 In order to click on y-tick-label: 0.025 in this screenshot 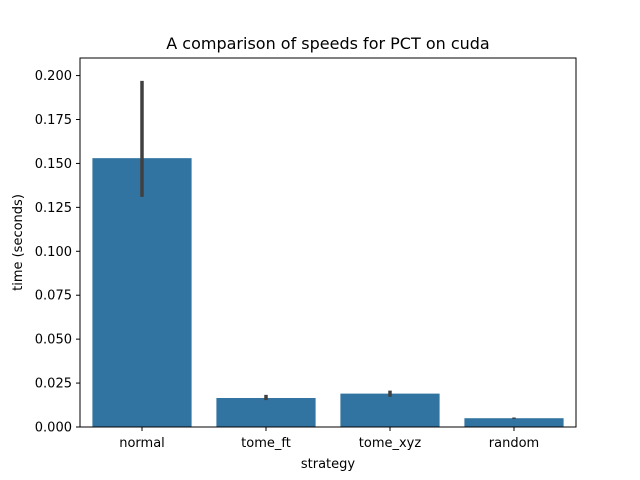, I will do `click(53, 384)`.